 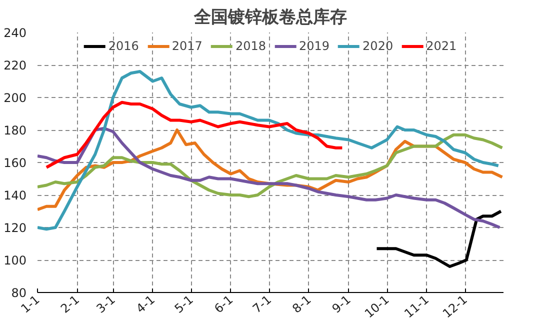 What do you see at coordinates (19, 293) in the screenshot?
I see `y-tick-label: 80` at bounding box center [19, 293].